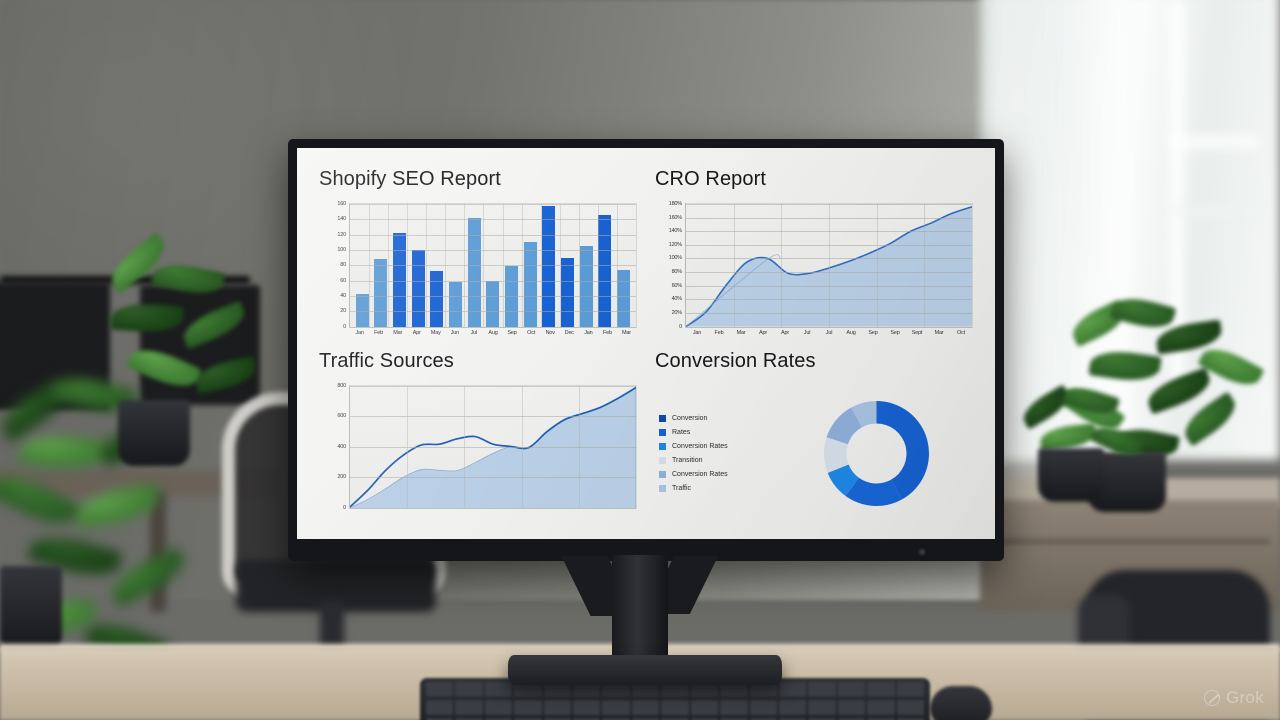  What do you see at coordinates (741, 332) in the screenshot?
I see `x-axis-tick-label: Mar` at bounding box center [741, 332].